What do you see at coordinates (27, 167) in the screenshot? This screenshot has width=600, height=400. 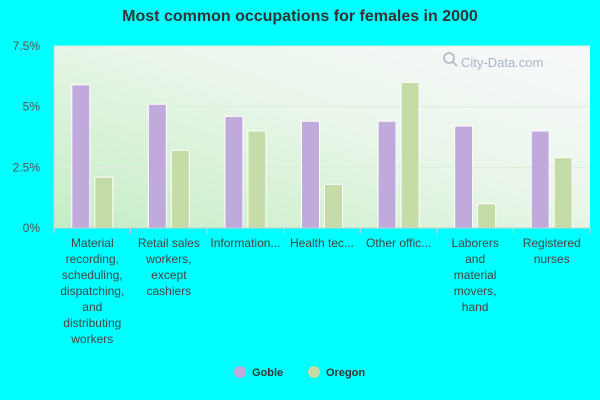 I see `y-tick-label: 2.5%` at bounding box center [27, 167].